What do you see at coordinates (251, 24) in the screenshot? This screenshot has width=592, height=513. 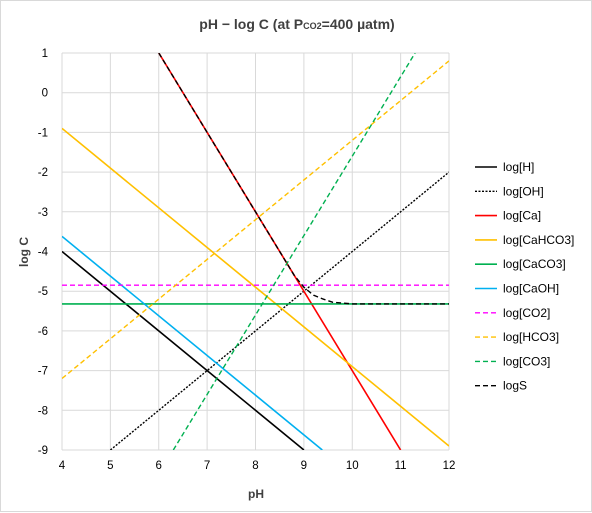 I see `chart-title-main: pH − log C (at P` at bounding box center [251, 24].